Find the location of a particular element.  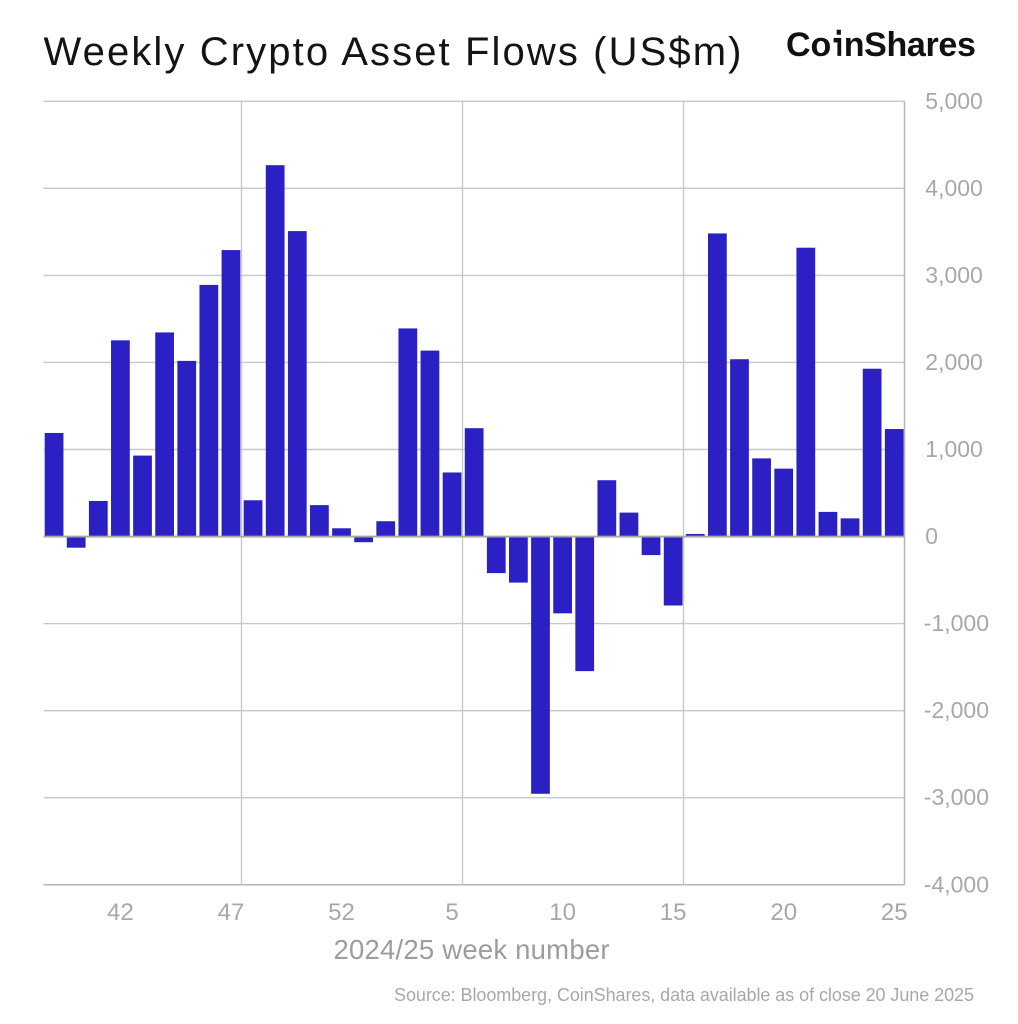

svg-text: 20 is located at coordinates (783, 912).